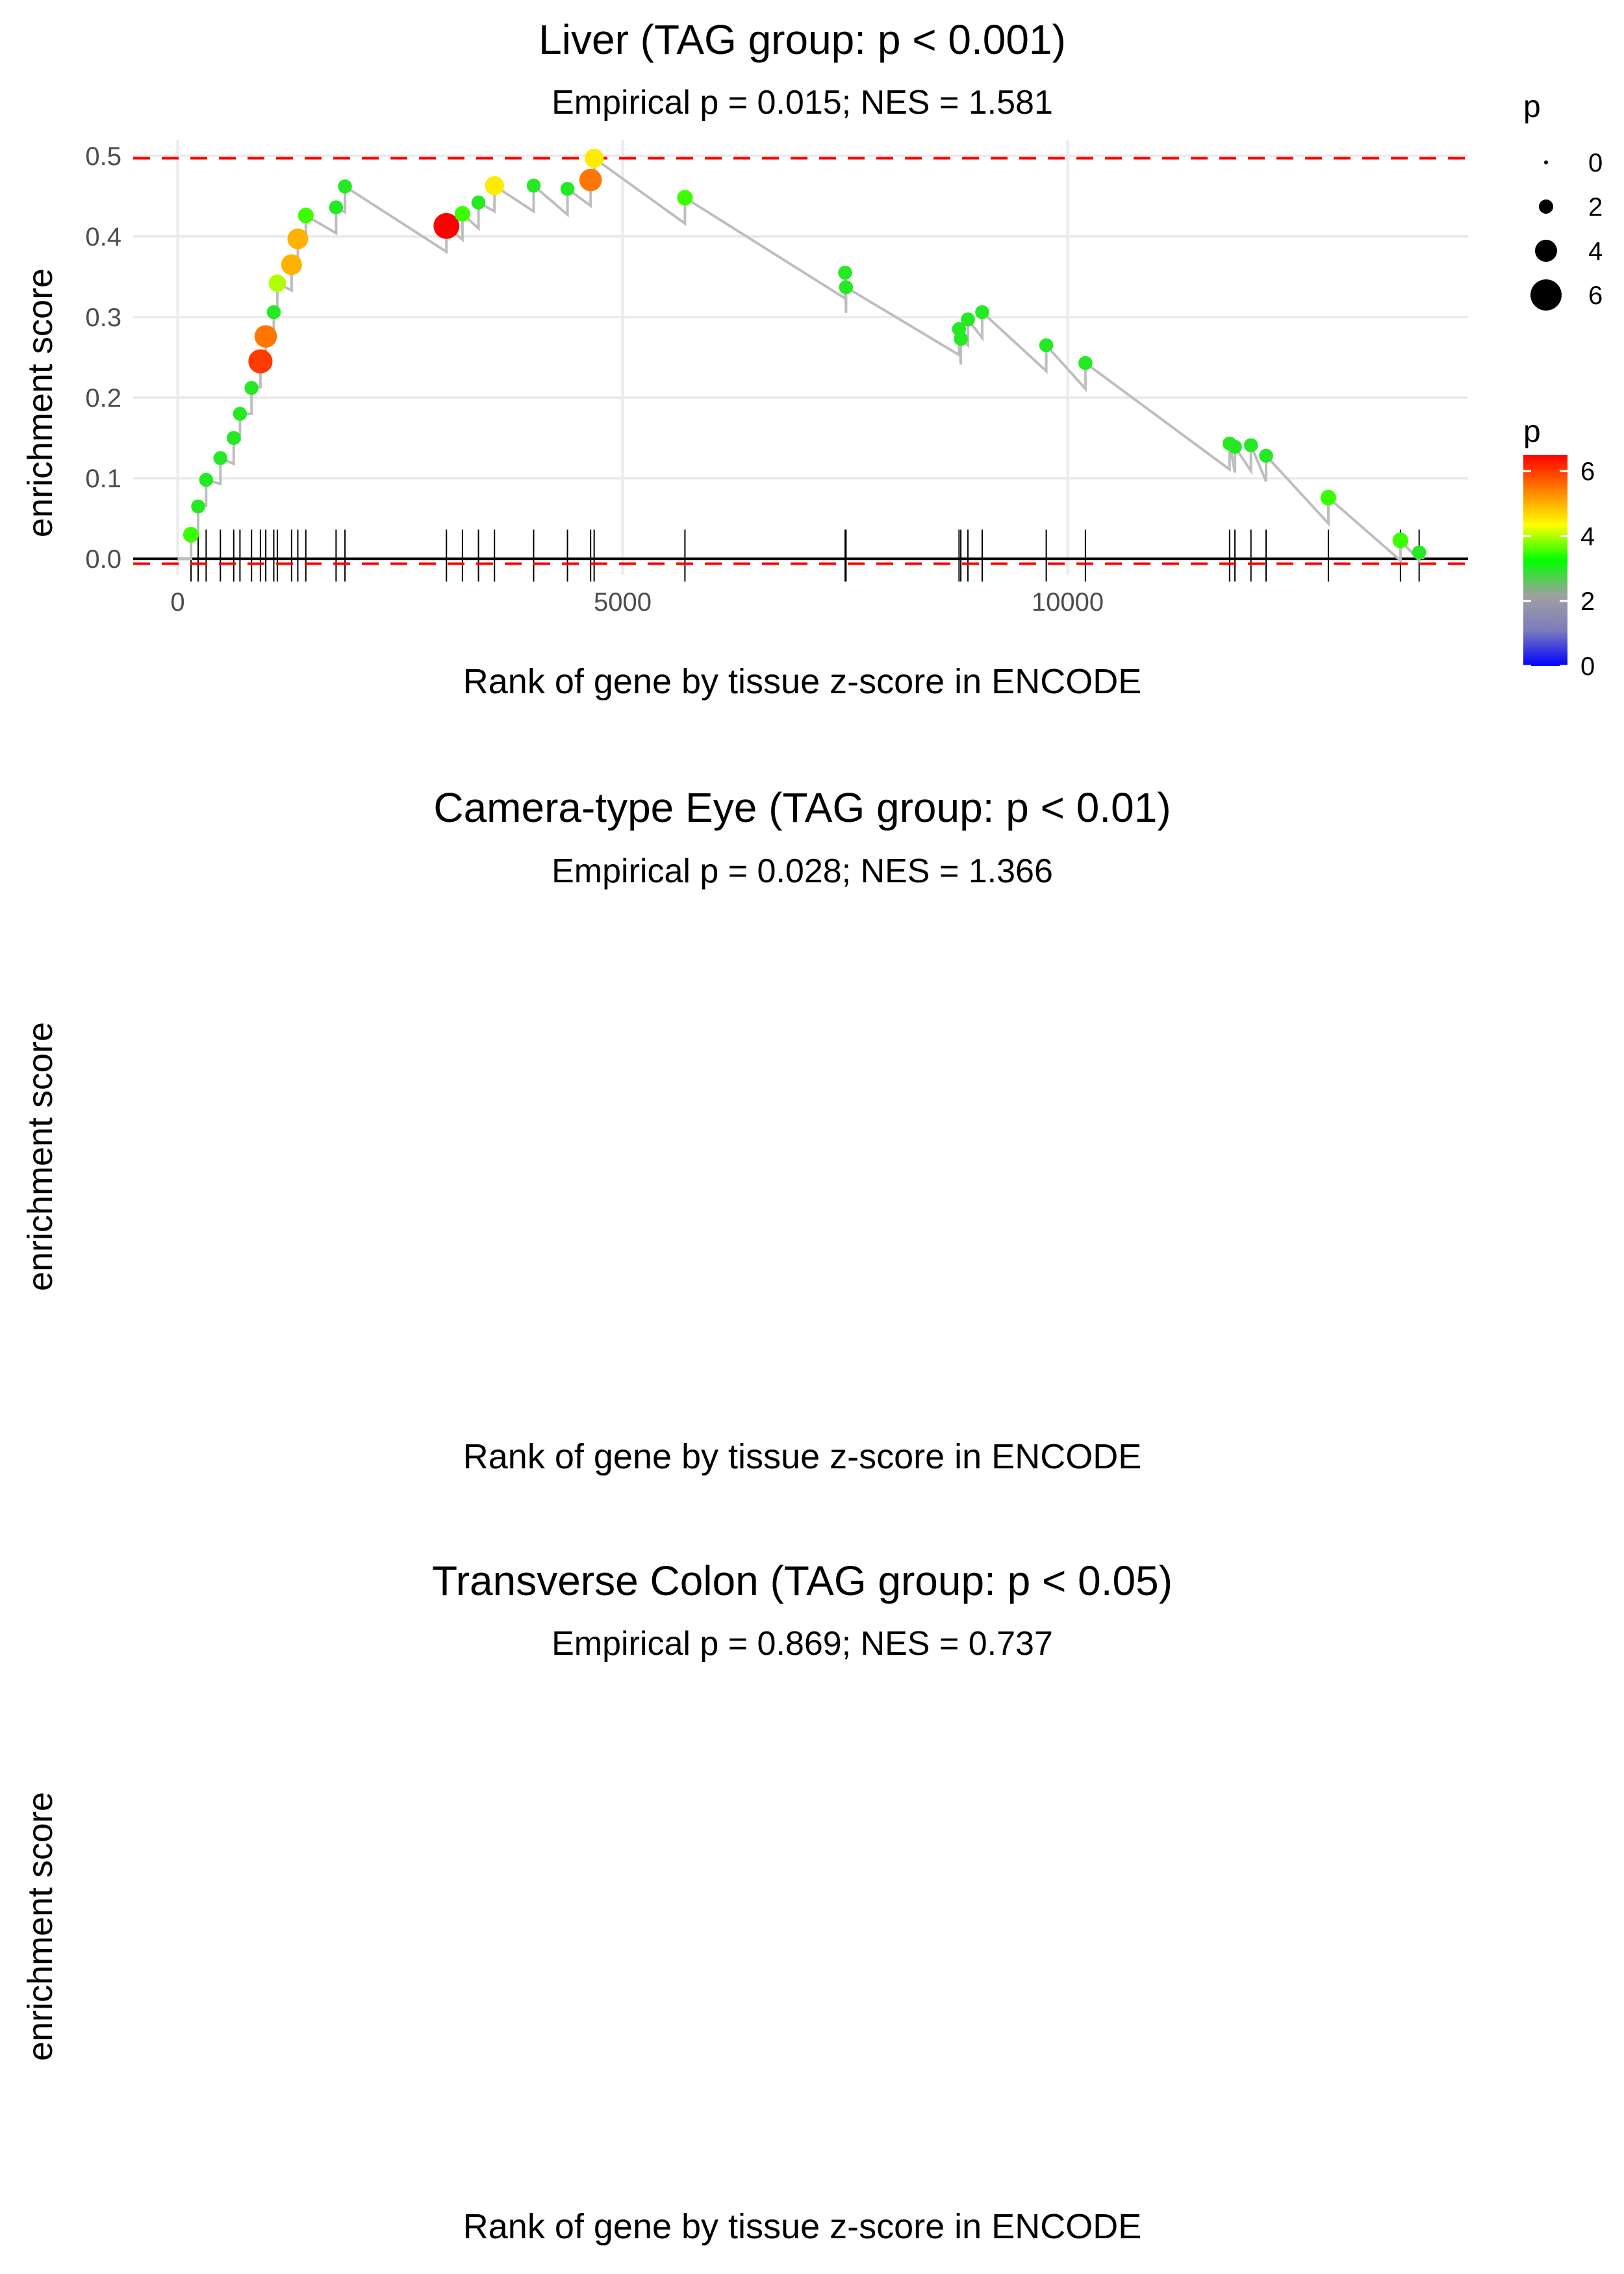  What do you see at coordinates (802, 1644) in the screenshot?
I see `panel-subtitle: Empirical p = 0.869; NES = 0.737` at bounding box center [802, 1644].